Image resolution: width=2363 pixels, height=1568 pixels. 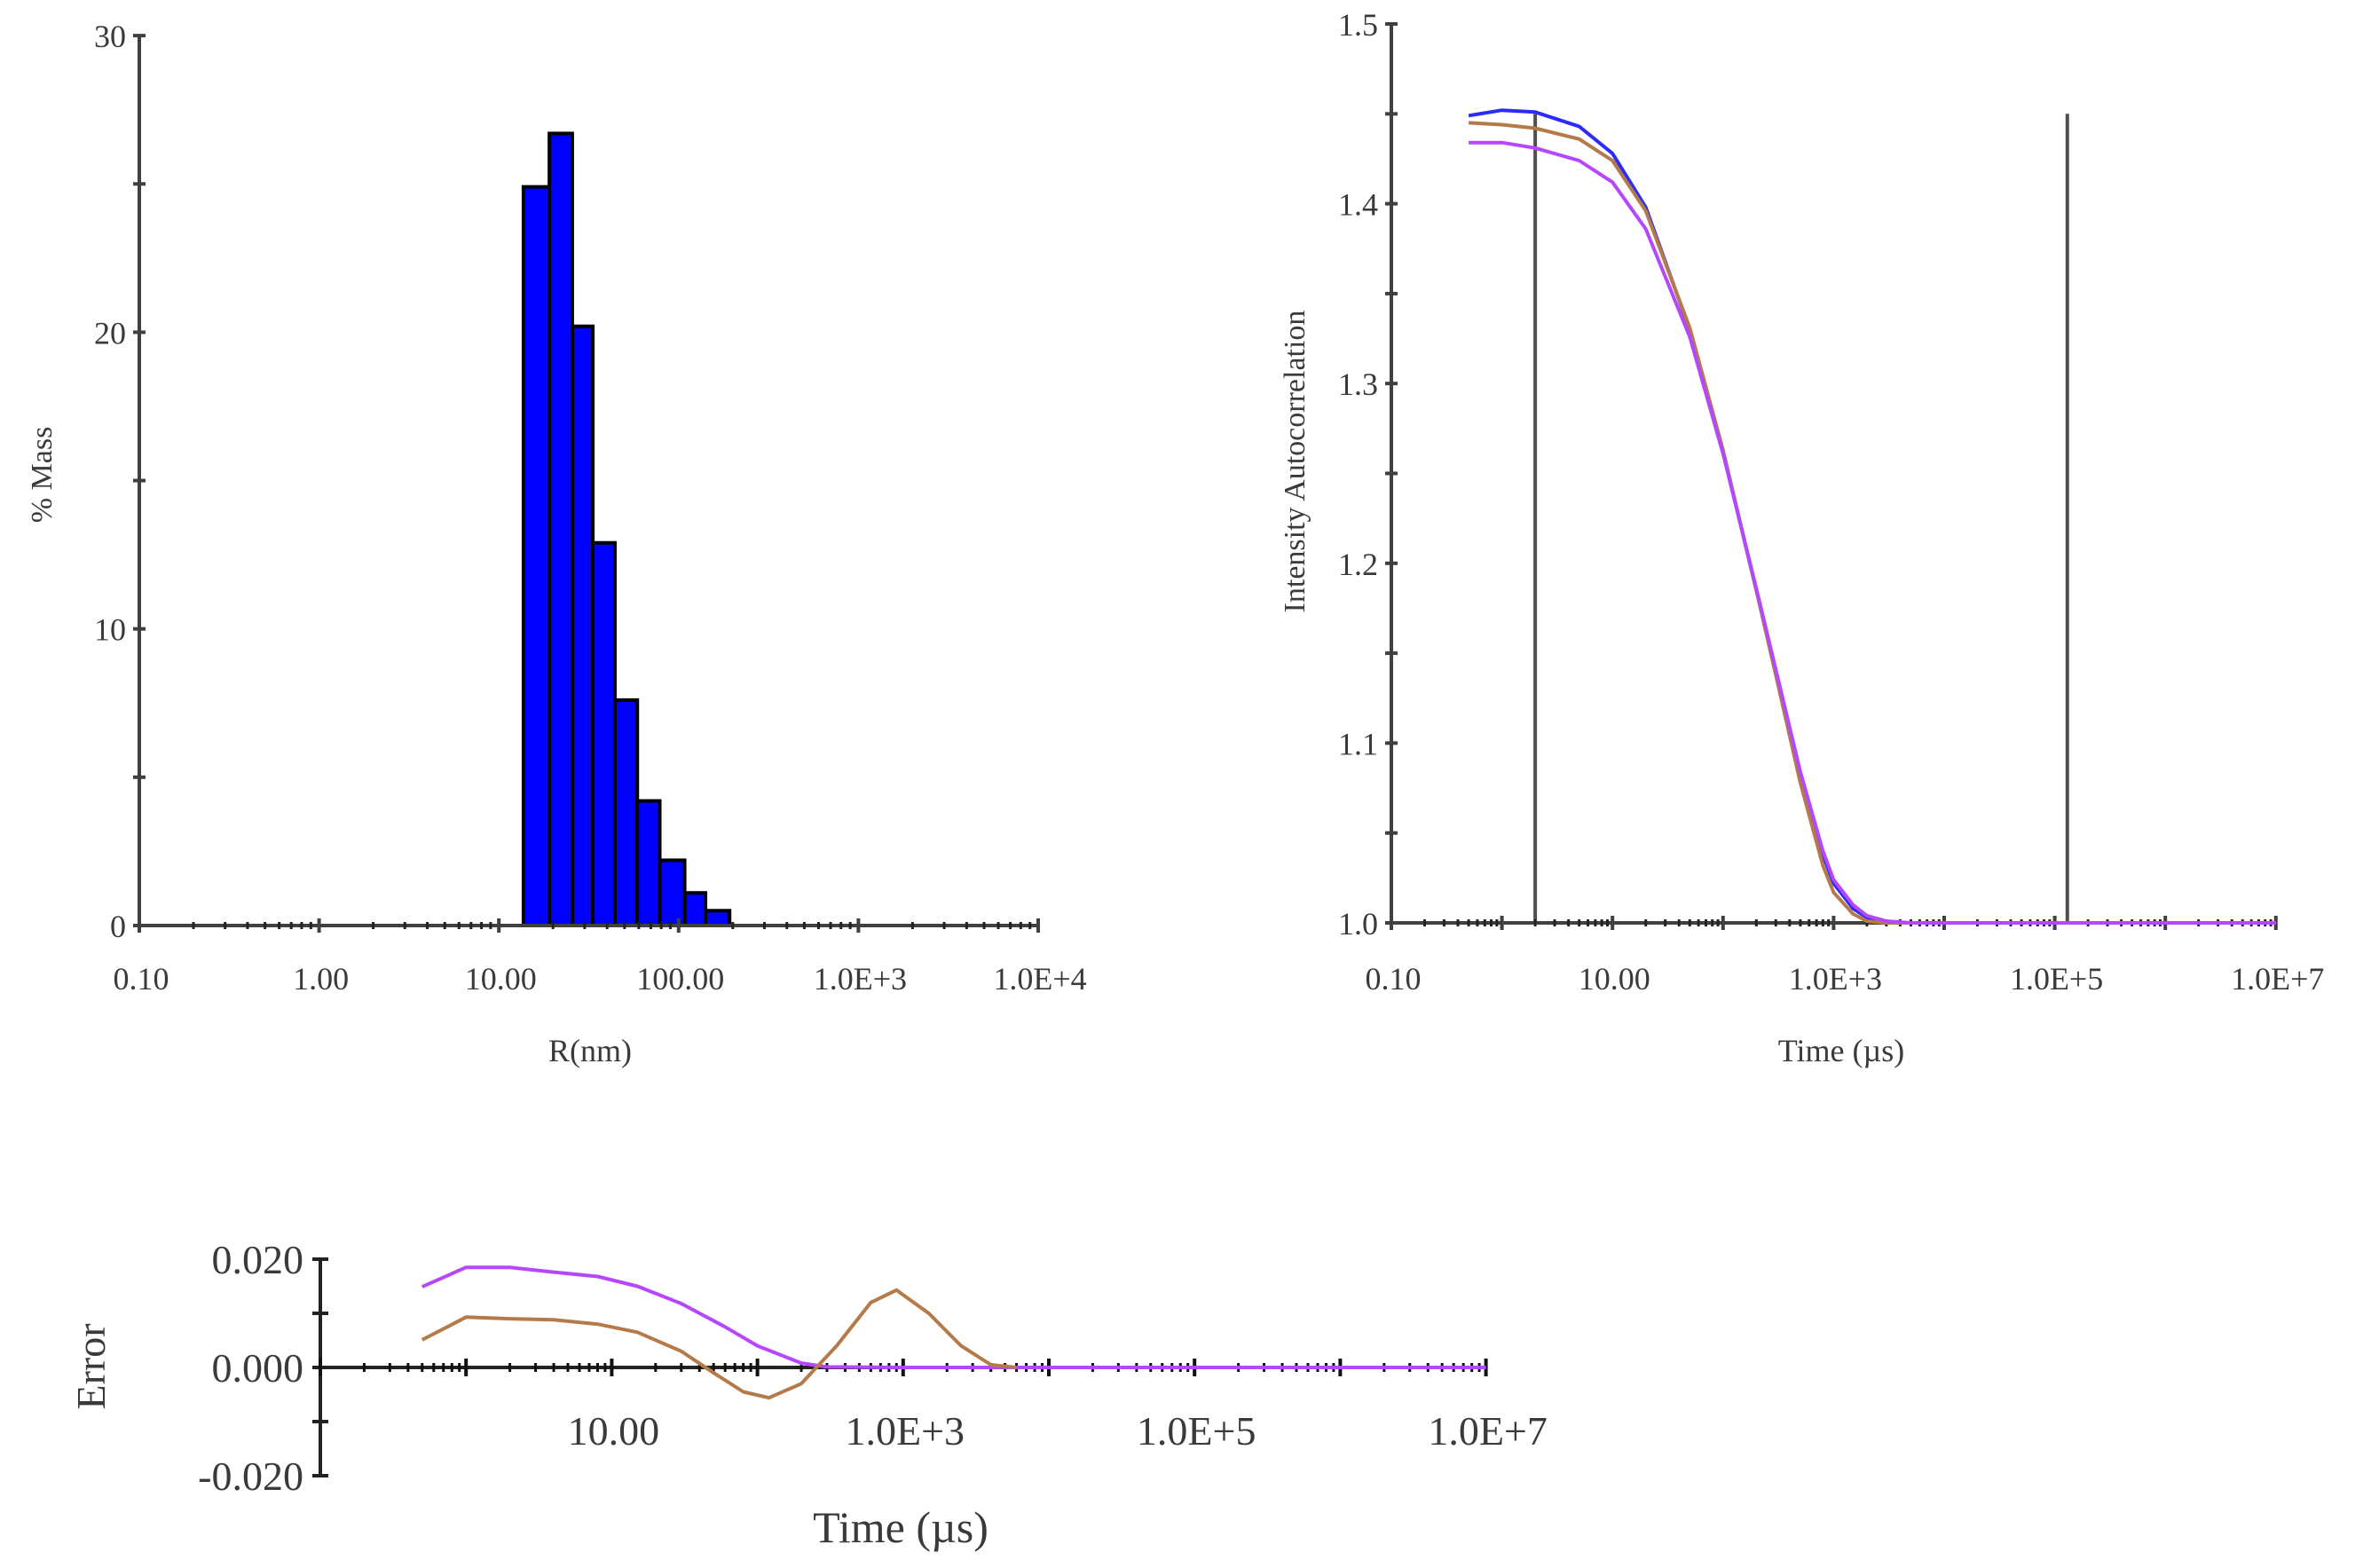 What do you see at coordinates (321, 979) in the screenshot?
I see `x-tick-label: 1.00` at bounding box center [321, 979].